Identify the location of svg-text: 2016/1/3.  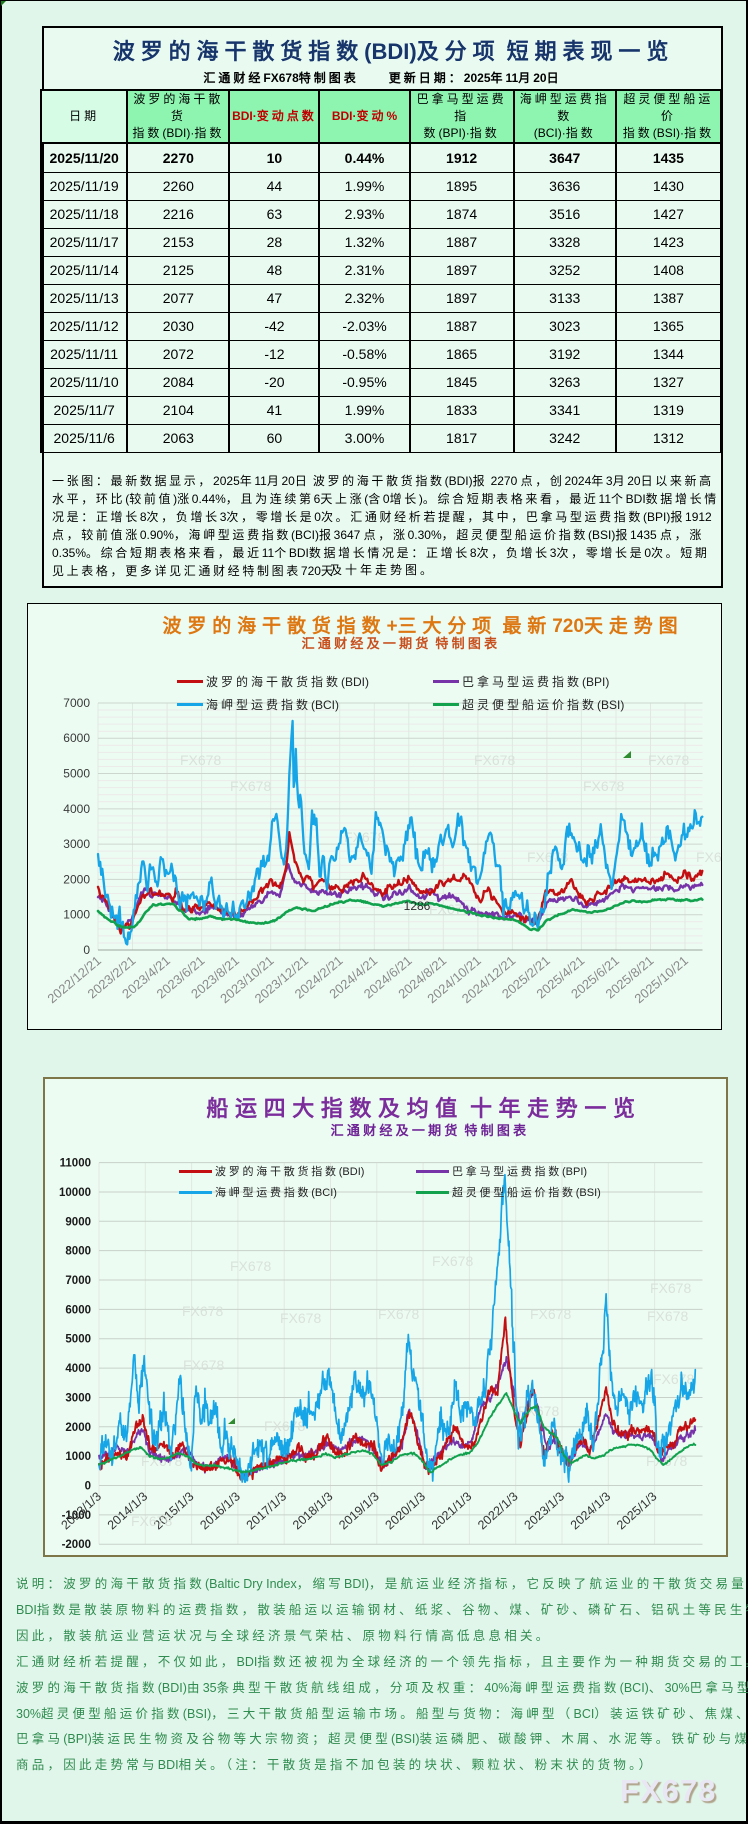
(220, 1510).